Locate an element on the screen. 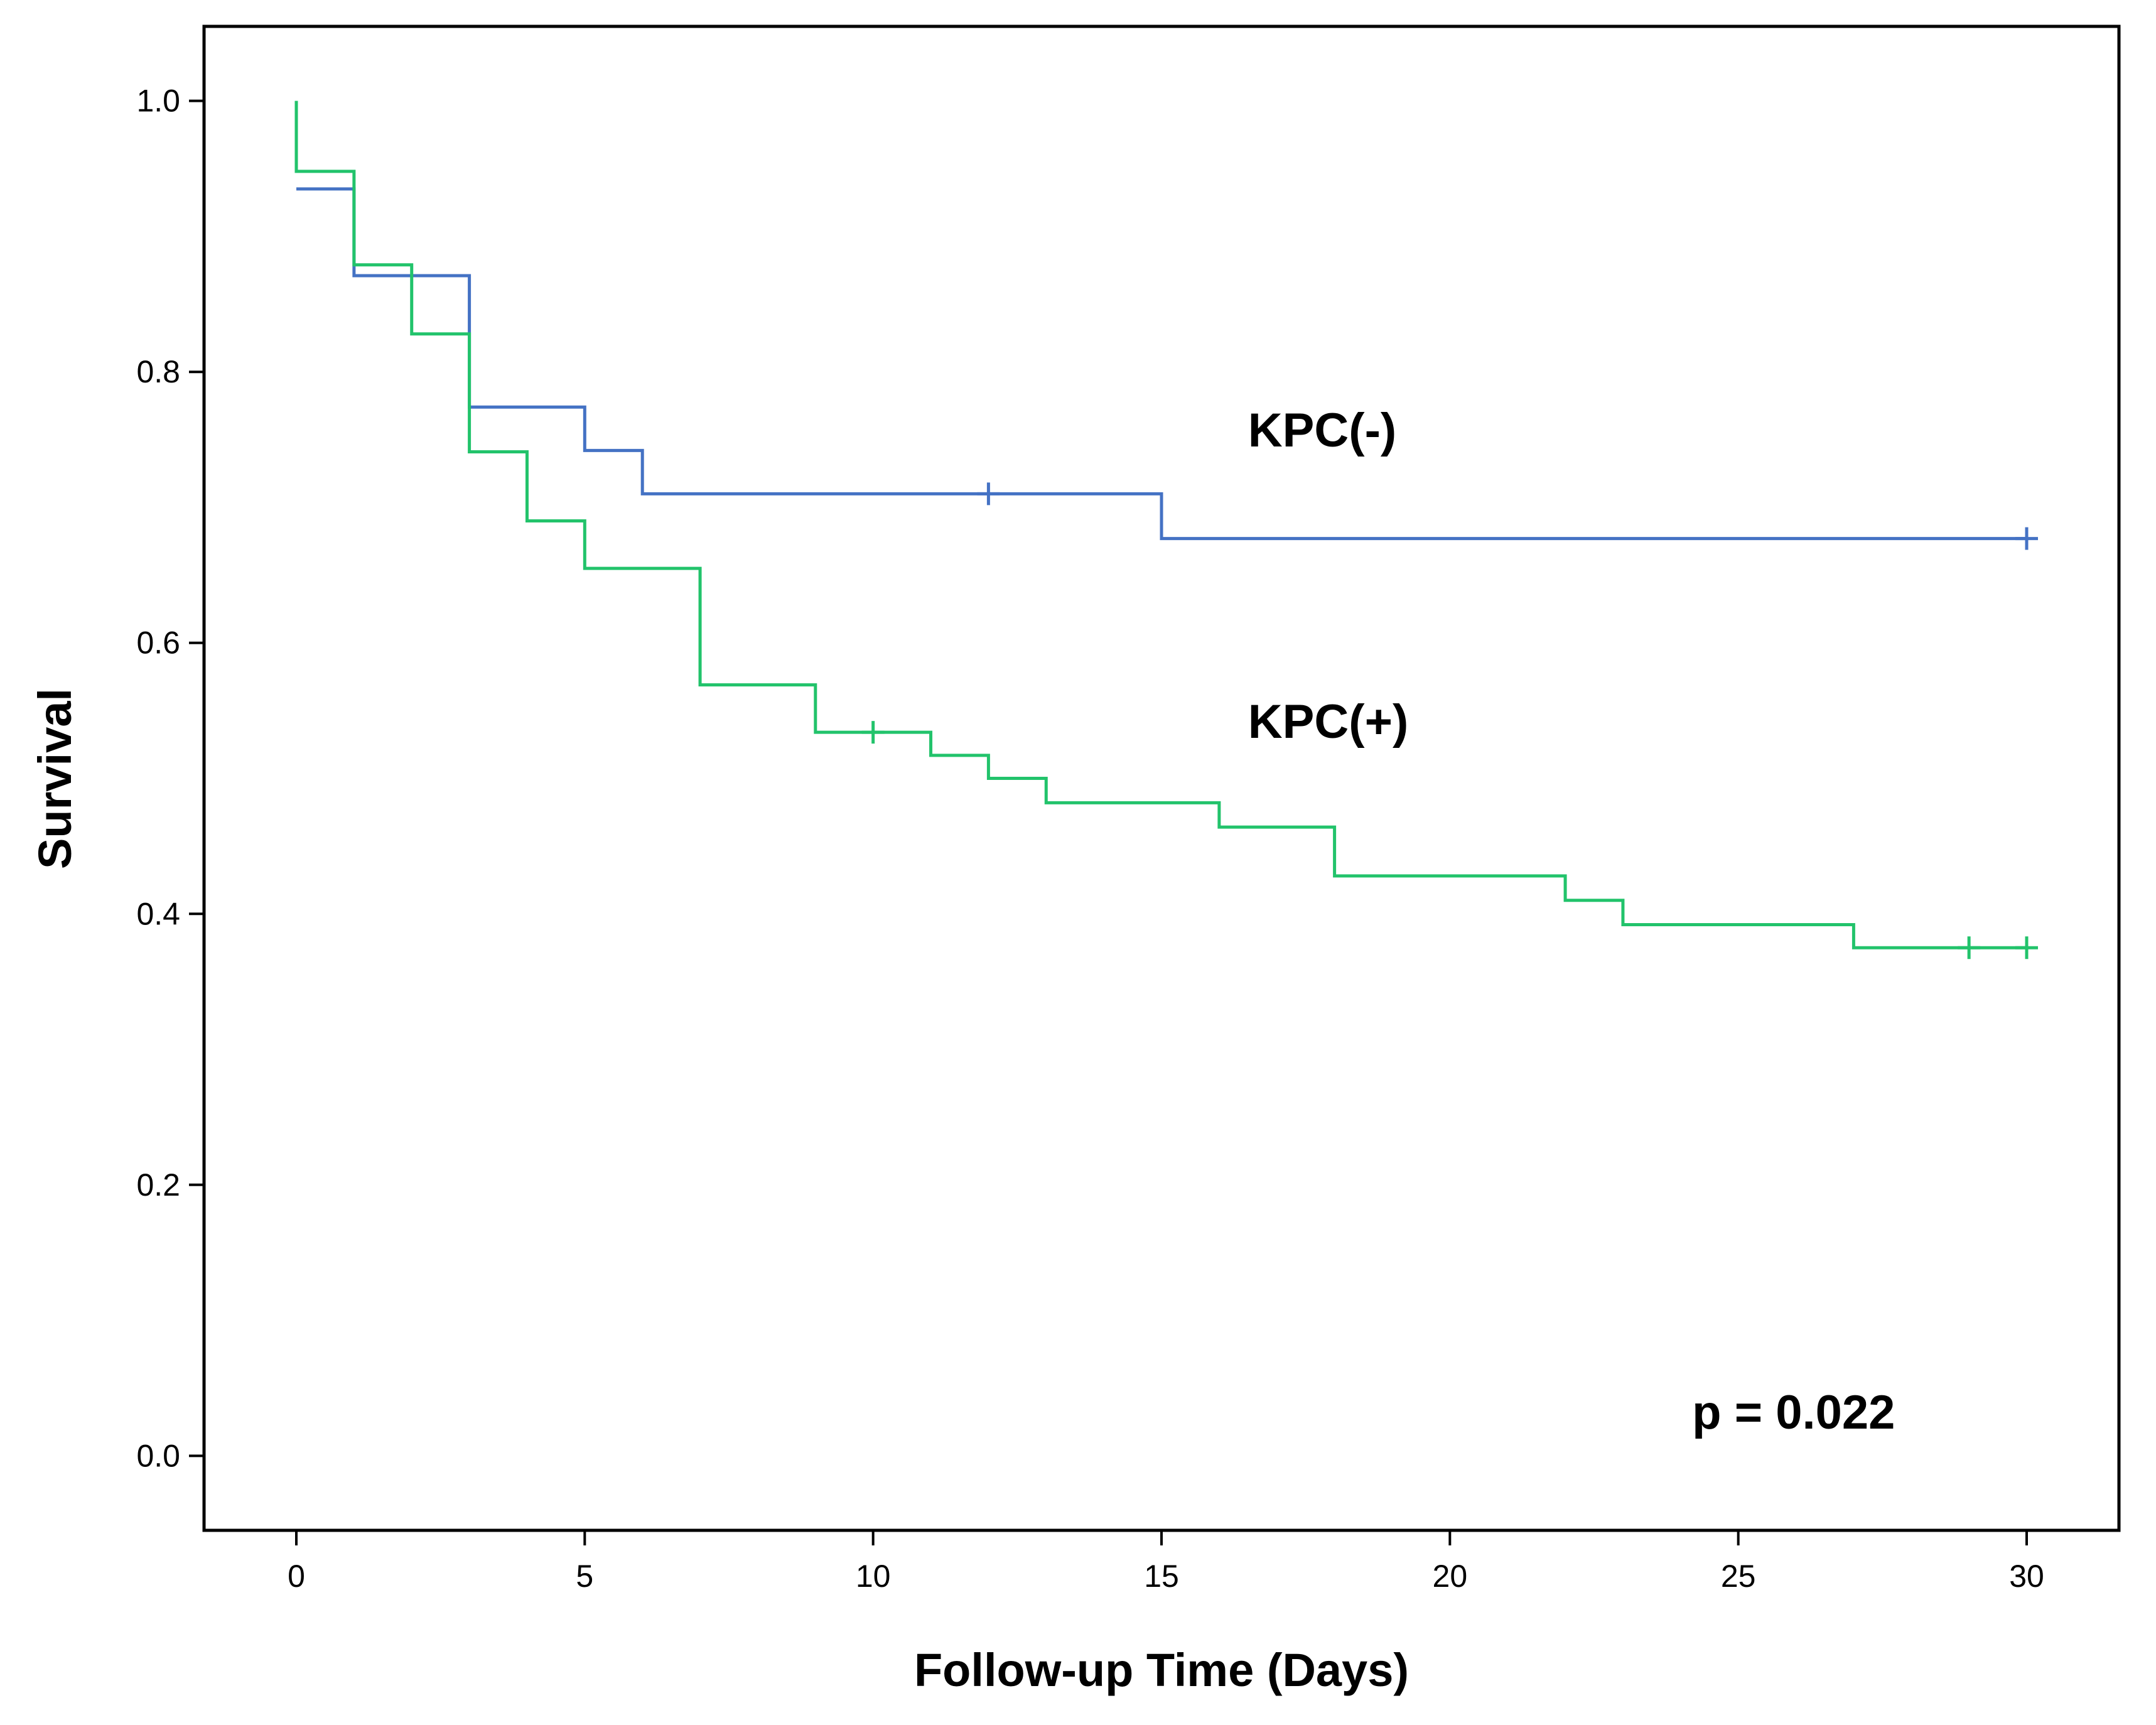  annotation-label: KPC(+) is located at coordinates (1328, 722).